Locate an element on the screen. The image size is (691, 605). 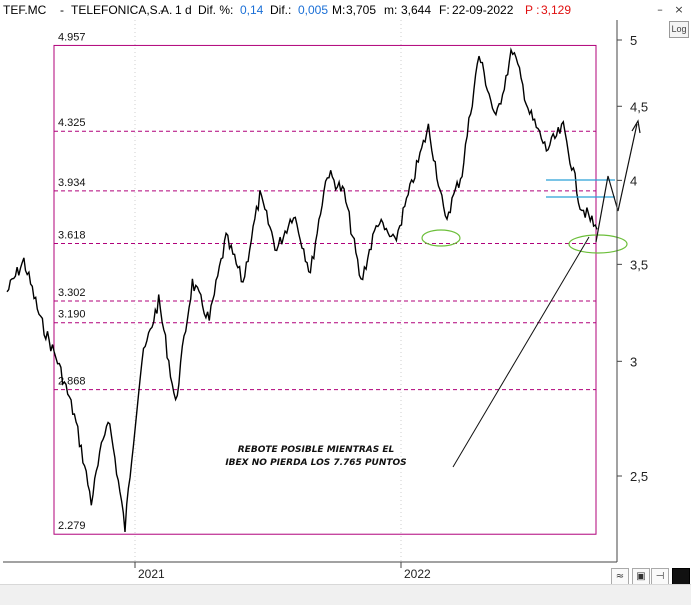
y-tick-label: 2,5 is located at coordinates (639, 476).